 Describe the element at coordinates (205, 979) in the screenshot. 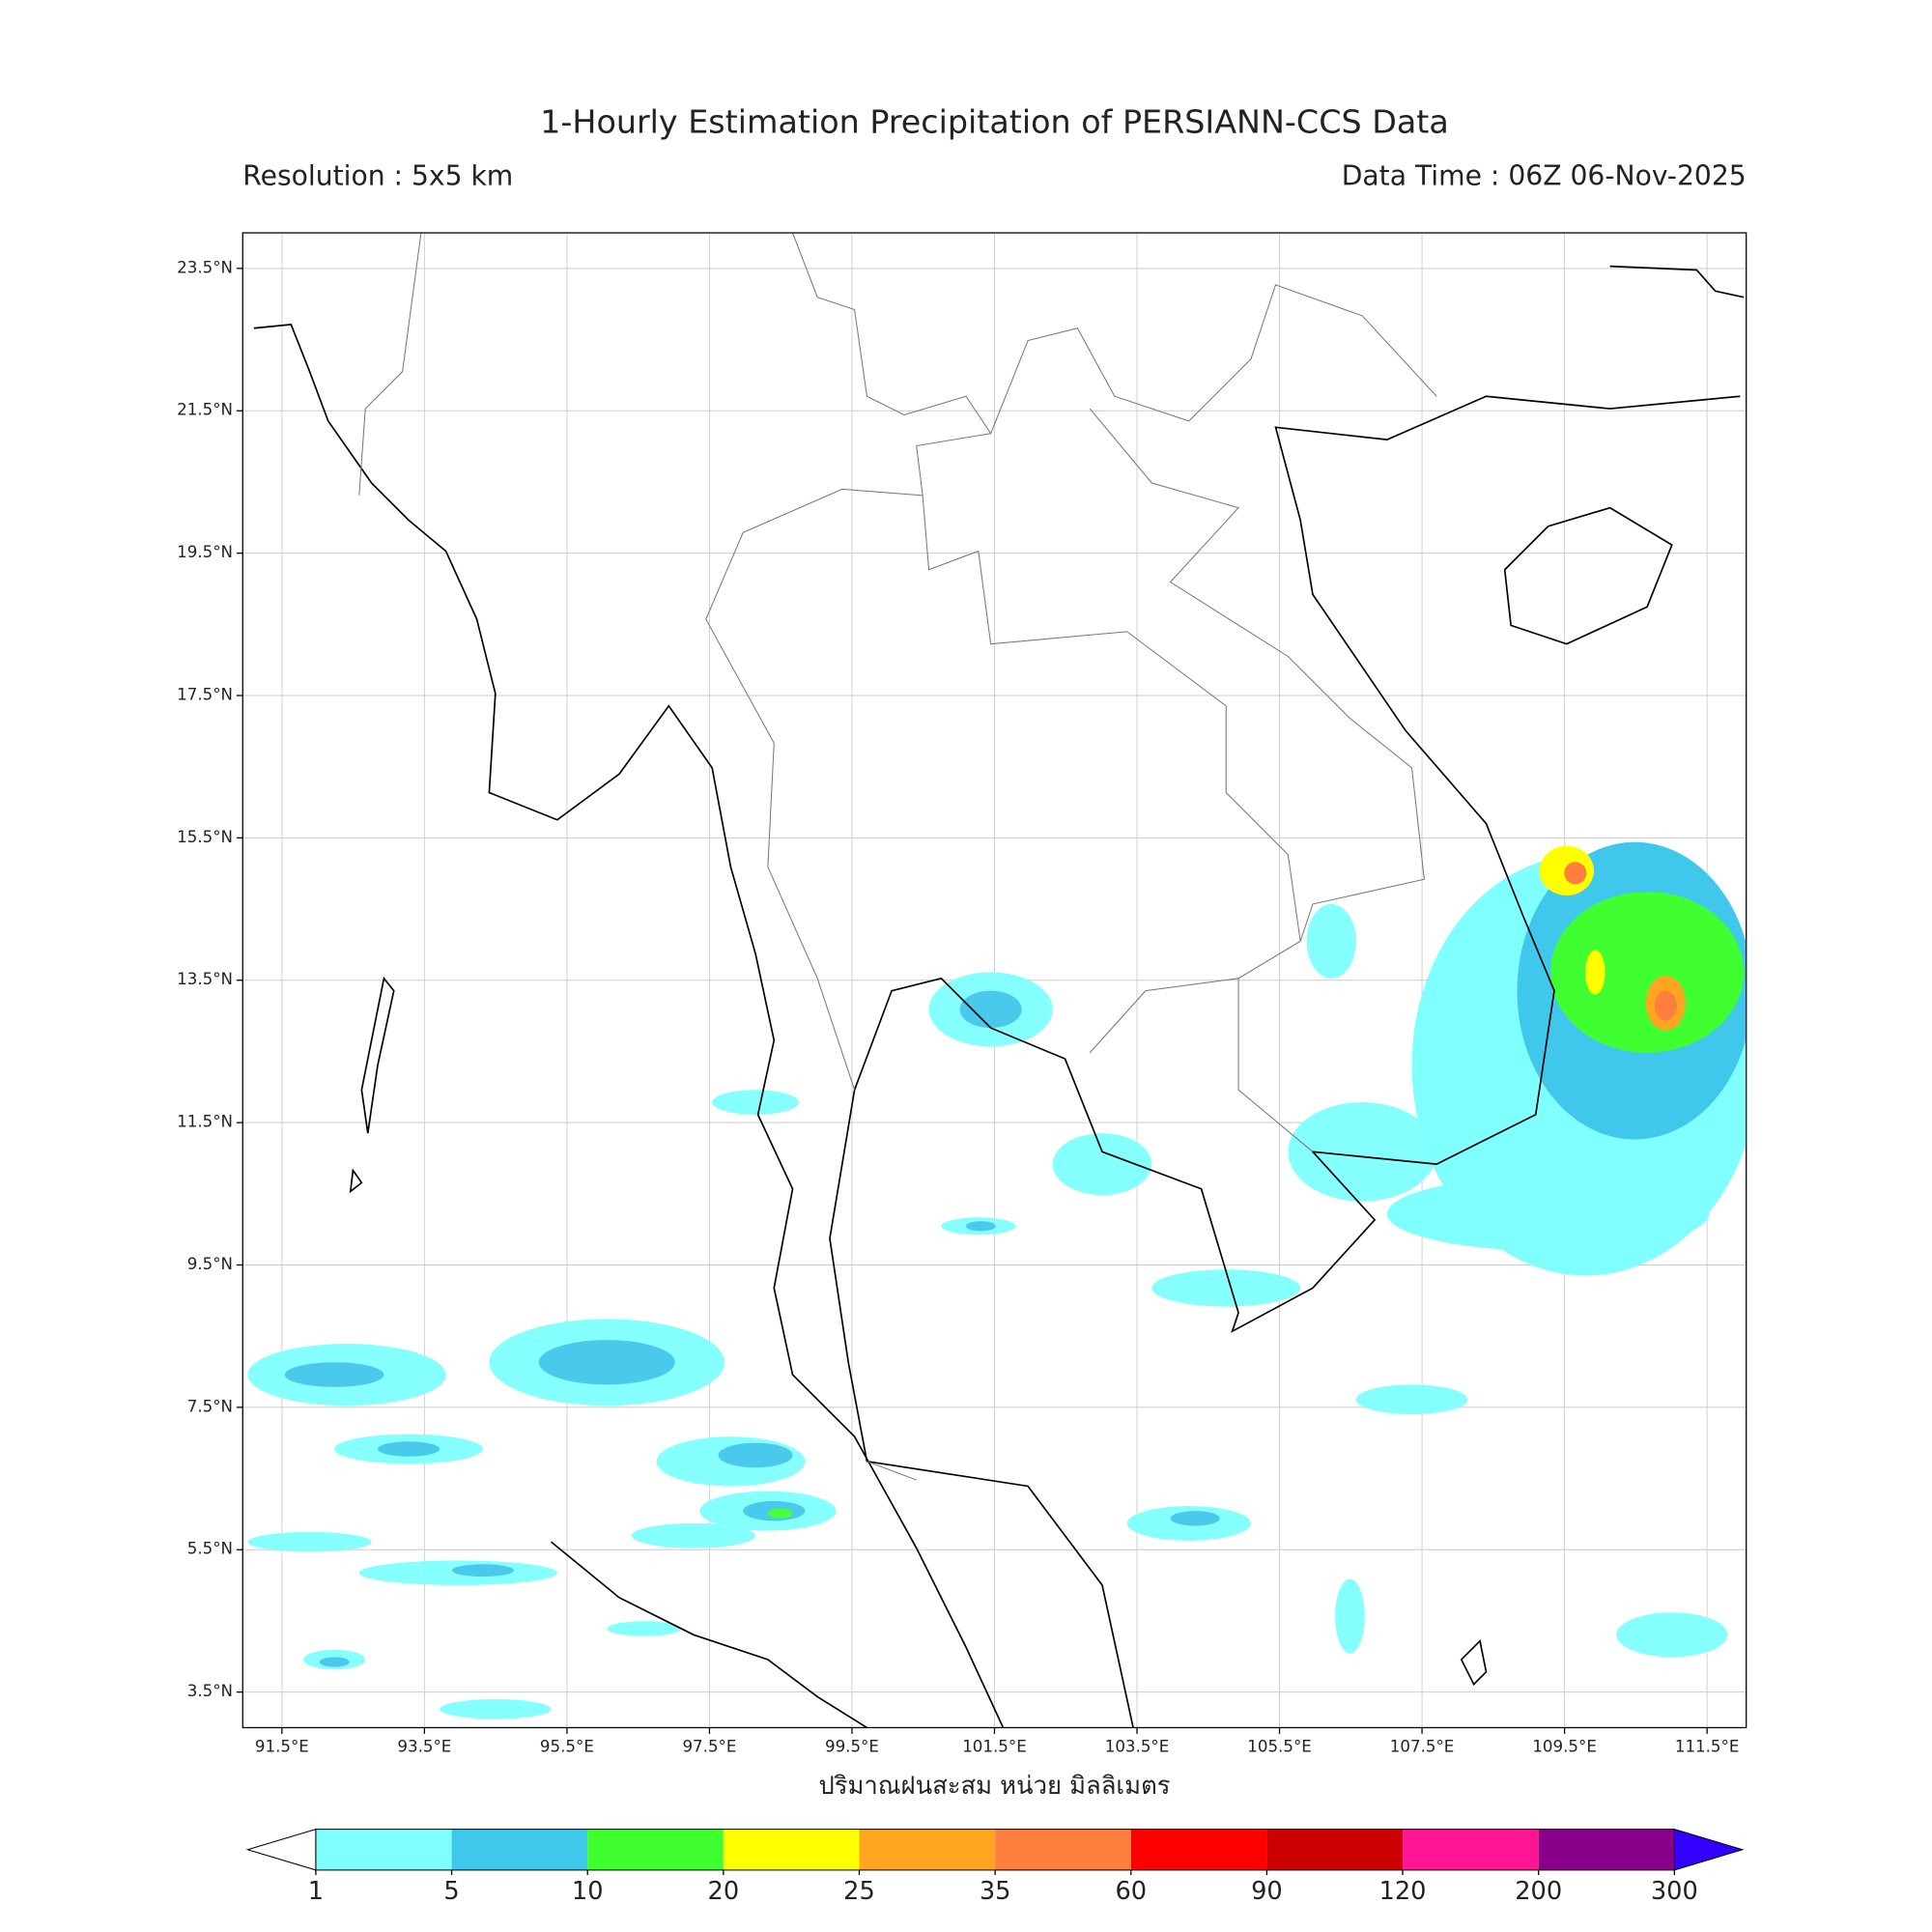

I see `y-tick-label: 13.5°N` at that location.